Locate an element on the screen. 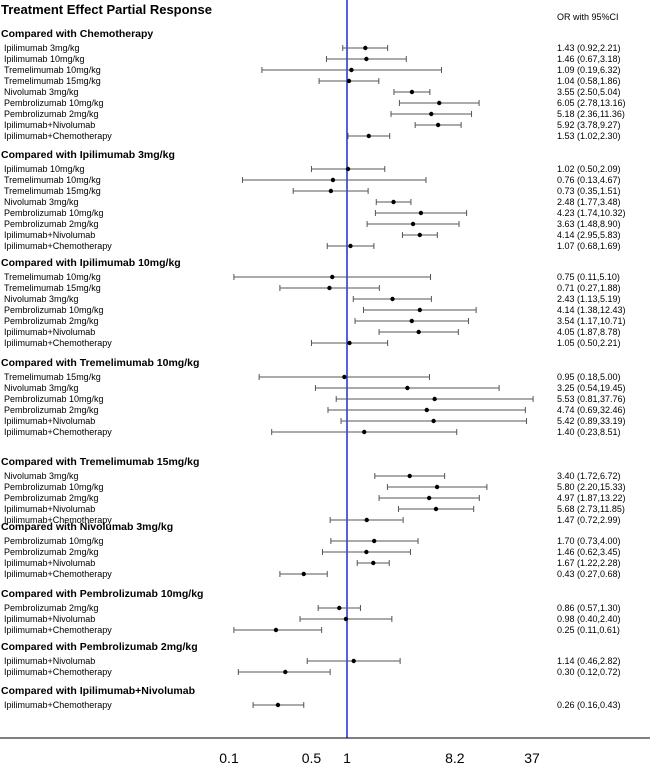 This screenshot has width=650, height=767. ci-value: 4.14 (1.38,12.43) is located at coordinates (591, 310).